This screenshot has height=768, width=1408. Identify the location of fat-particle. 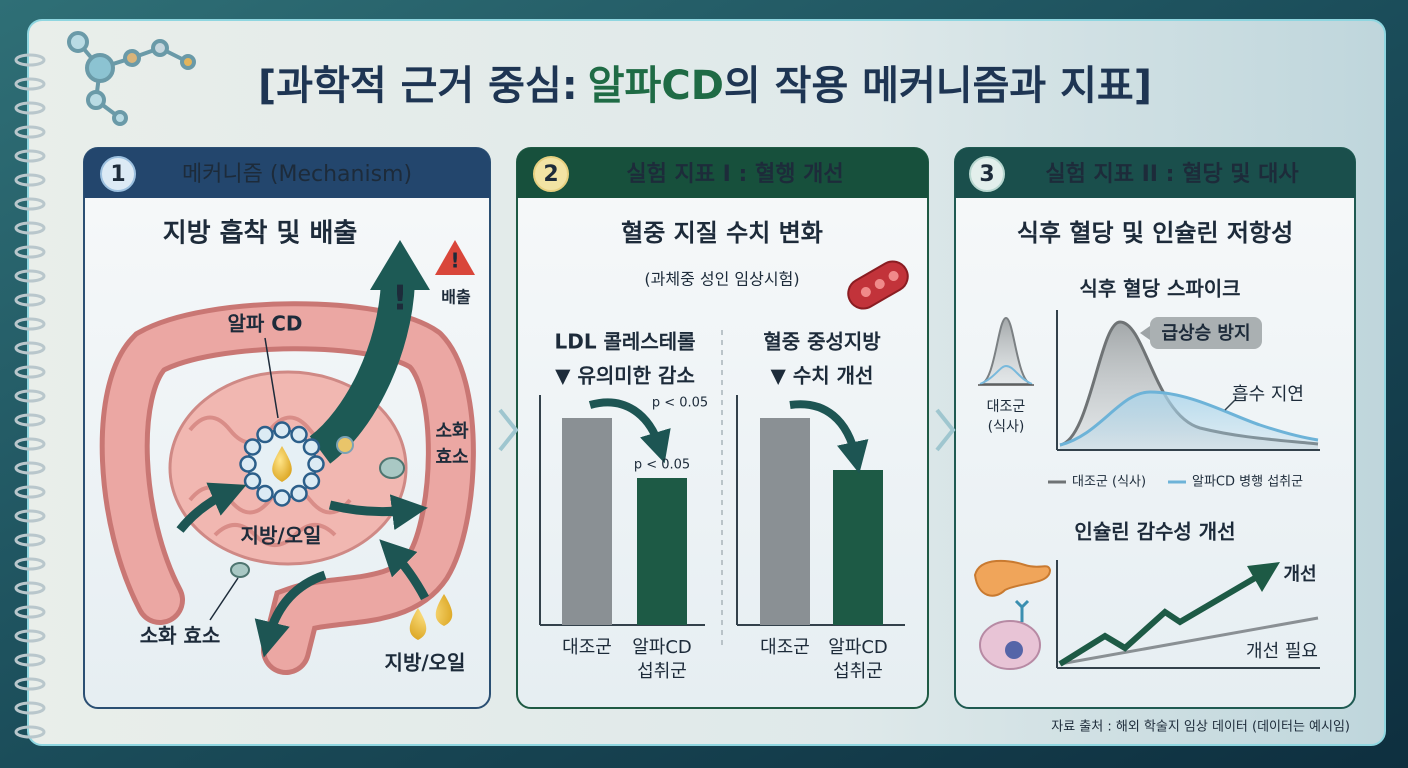
(345, 445).